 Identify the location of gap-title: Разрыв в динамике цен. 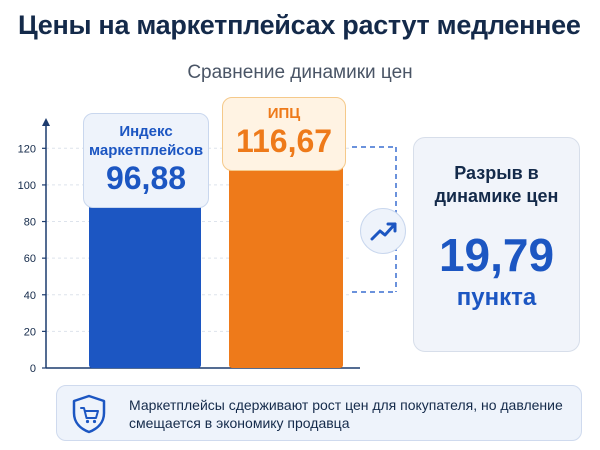
(496, 184).